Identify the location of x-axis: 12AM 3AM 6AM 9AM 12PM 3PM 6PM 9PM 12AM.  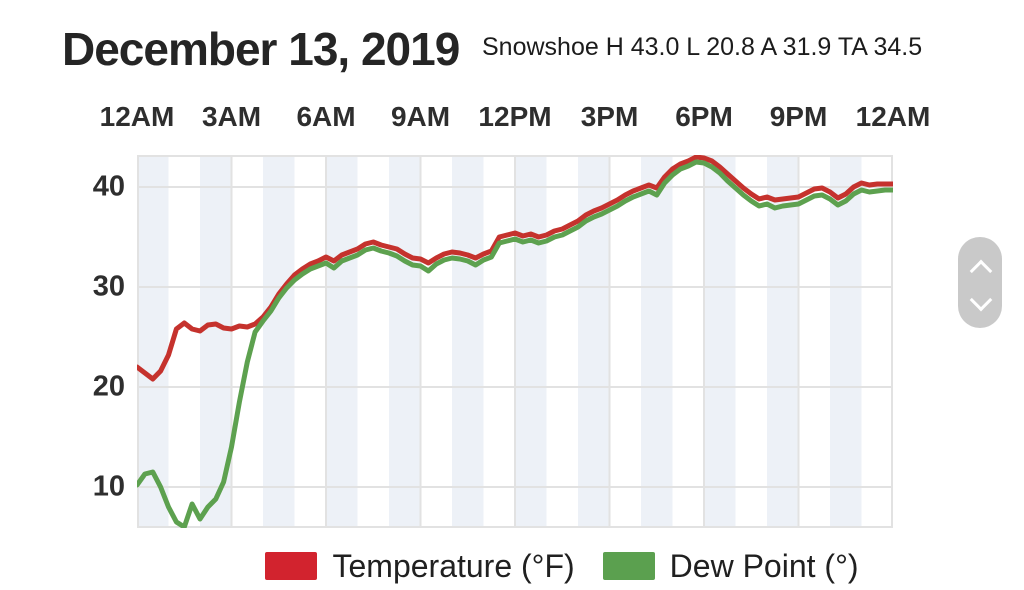
(512, 119).